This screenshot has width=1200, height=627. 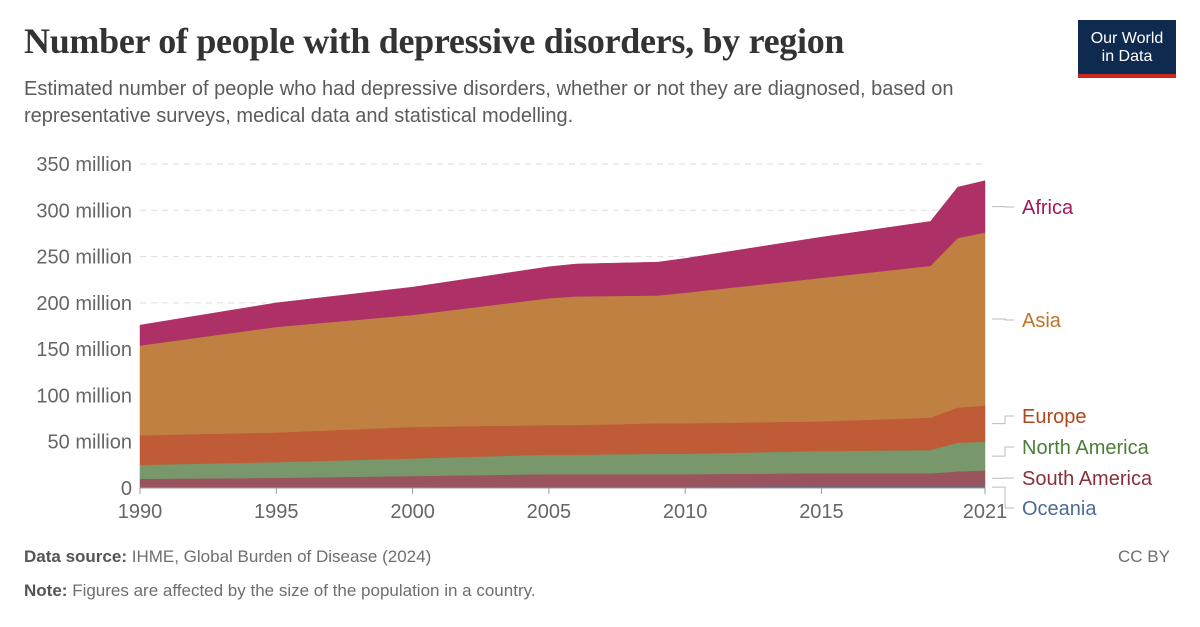 I want to click on x-tick-label: 2021, so click(x=985, y=512).